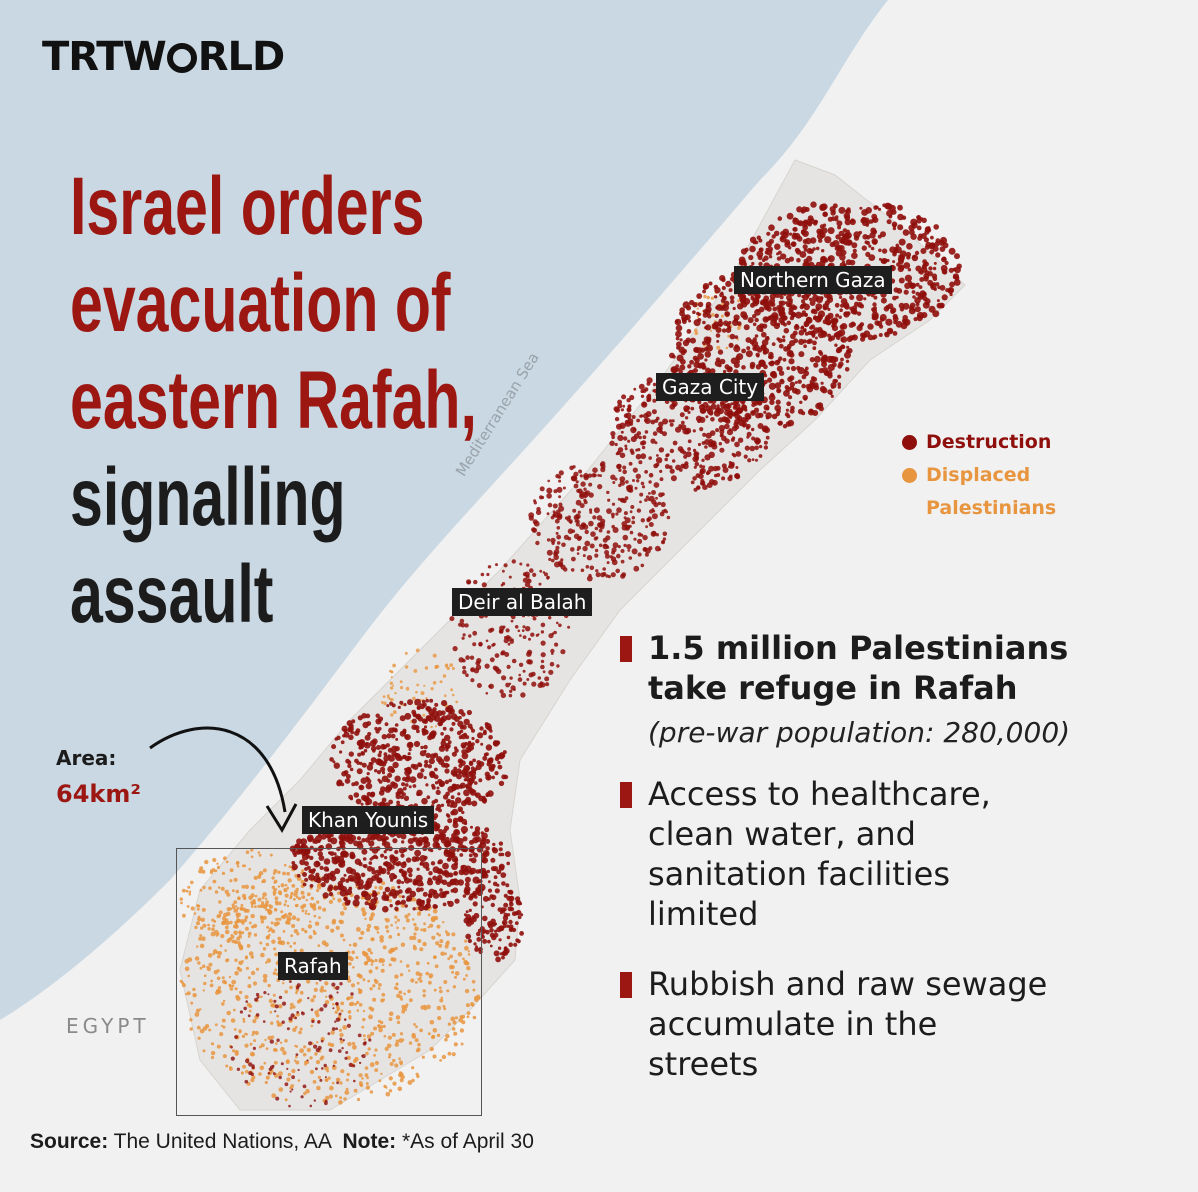  What do you see at coordinates (69, 1141) in the screenshot?
I see `source-label: Source:` at bounding box center [69, 1141].